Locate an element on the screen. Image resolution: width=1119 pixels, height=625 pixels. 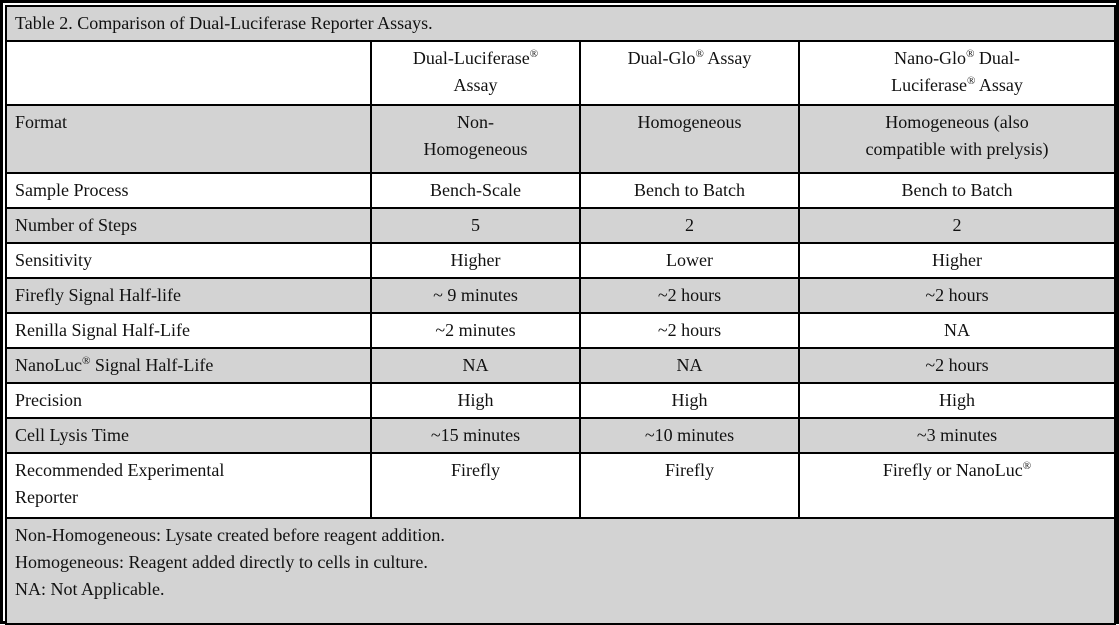
row-label: Number of Steps is located at coordinates (188, 225).